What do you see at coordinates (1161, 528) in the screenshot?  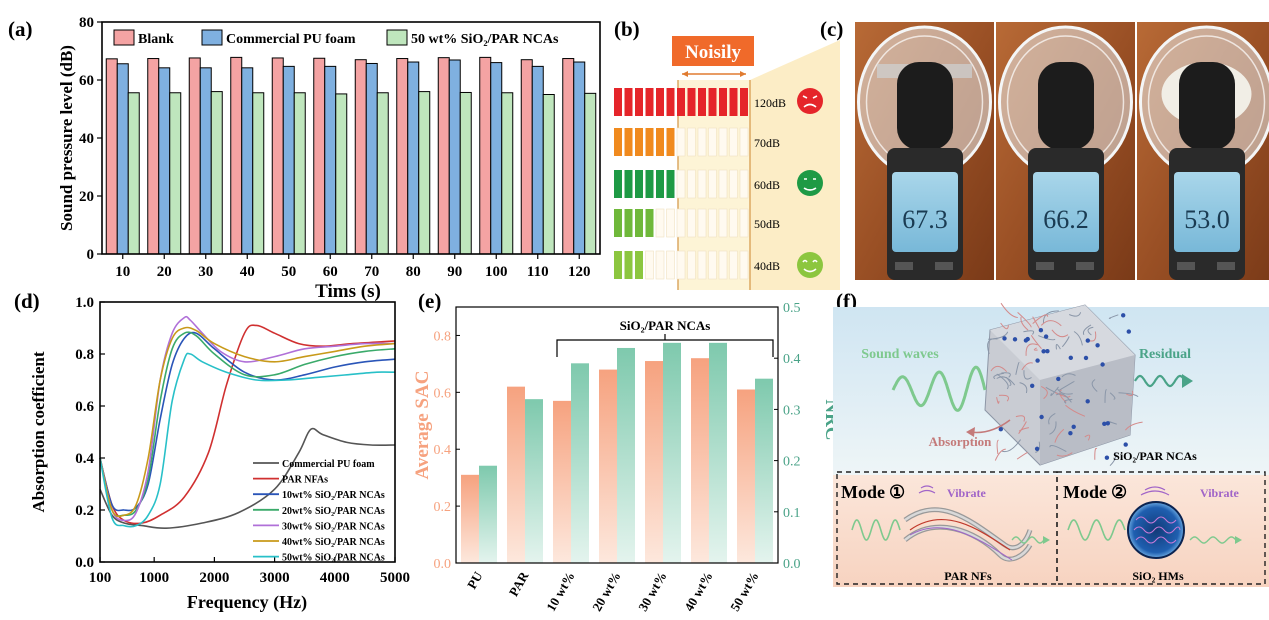 I see `mode2-box` at bounding box center [1161, 528].